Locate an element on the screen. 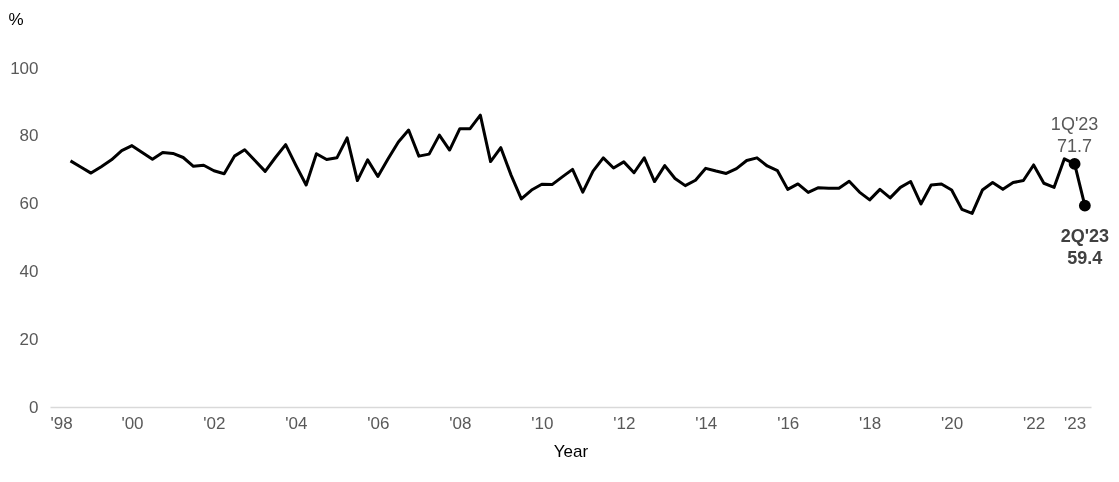 Image resolution: width=1119 pixels, height=482 pixels. x-tick-label: '02 is located at coordinates (214, 423).